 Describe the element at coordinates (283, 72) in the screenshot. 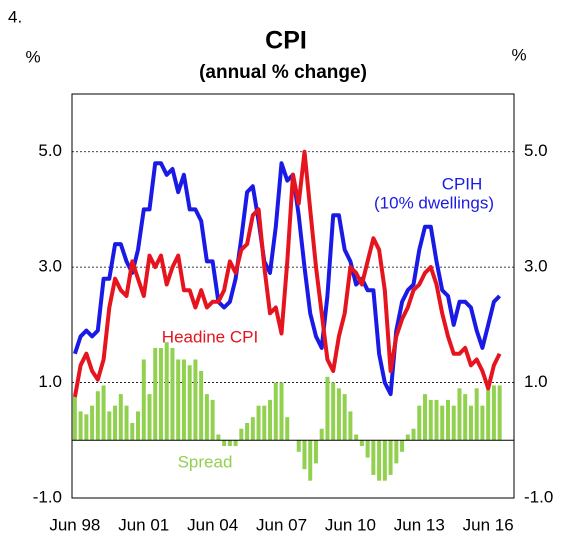

I see `chart-subtitle: (annual % change)` at that location.